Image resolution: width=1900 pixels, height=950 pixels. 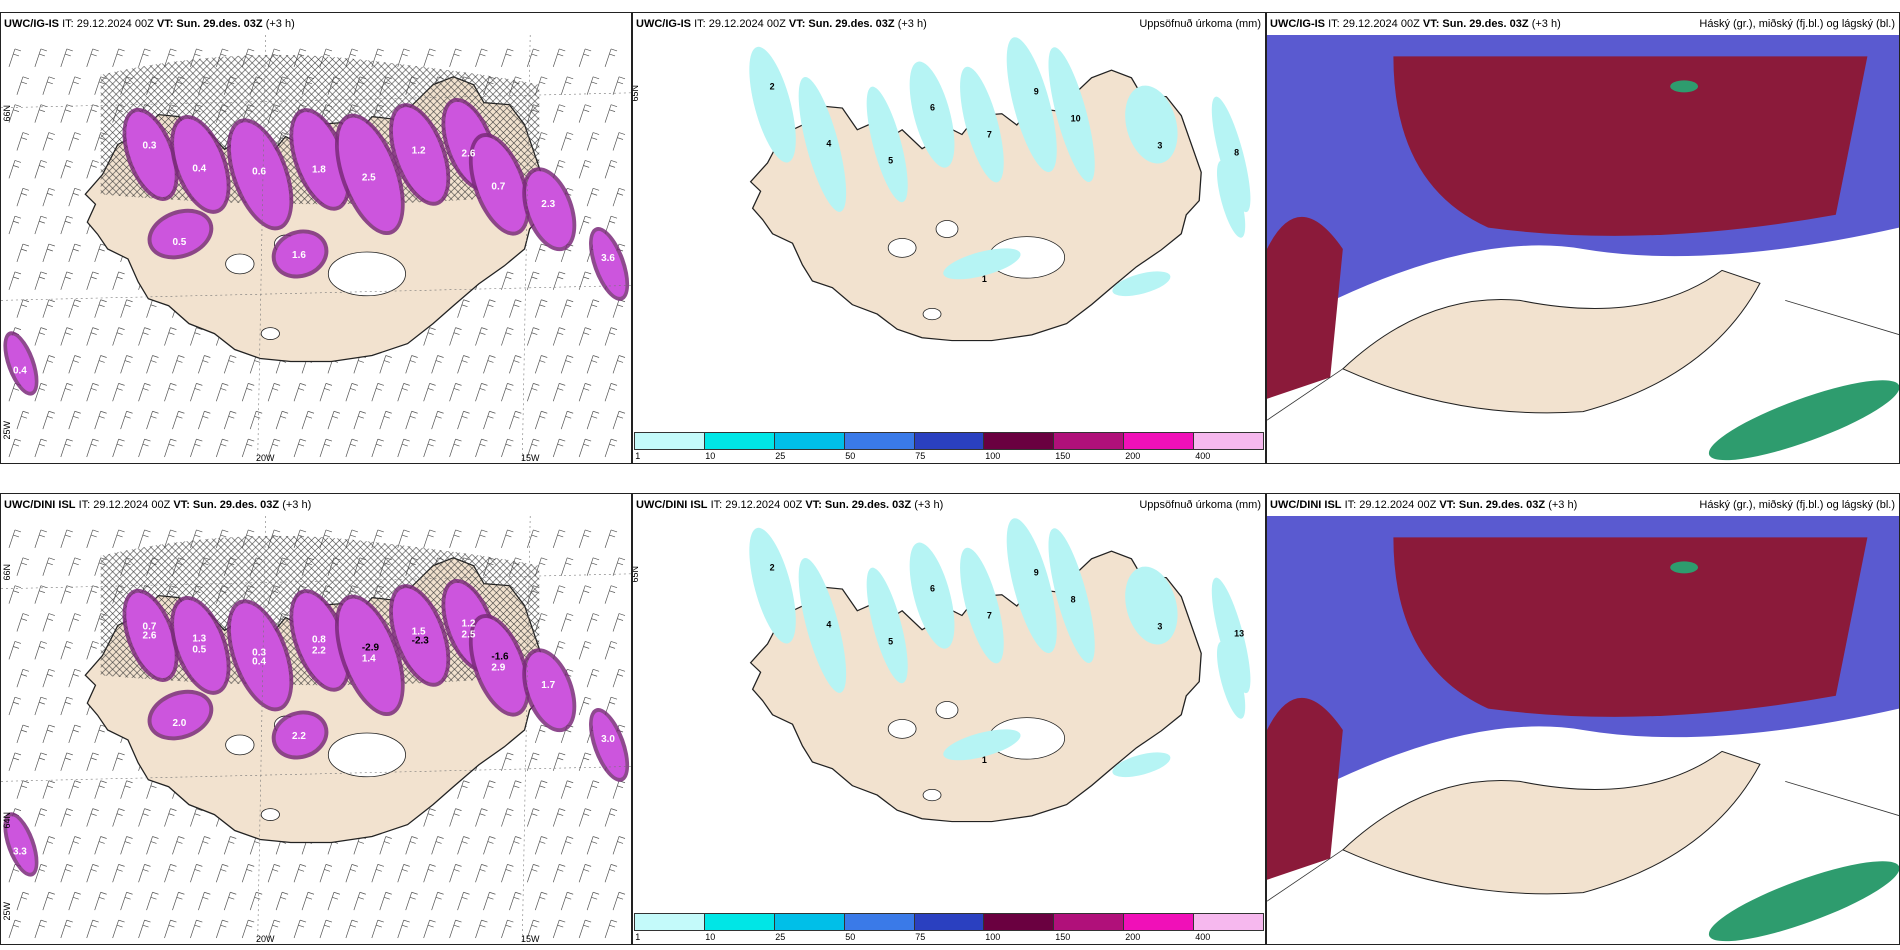 What do you see at coordinates (1007, 664) in the screenshot?
I see `precip-value-labels: 2 4 5 6 7 9 8 3 13 1` at bounding box center [1007, 664].